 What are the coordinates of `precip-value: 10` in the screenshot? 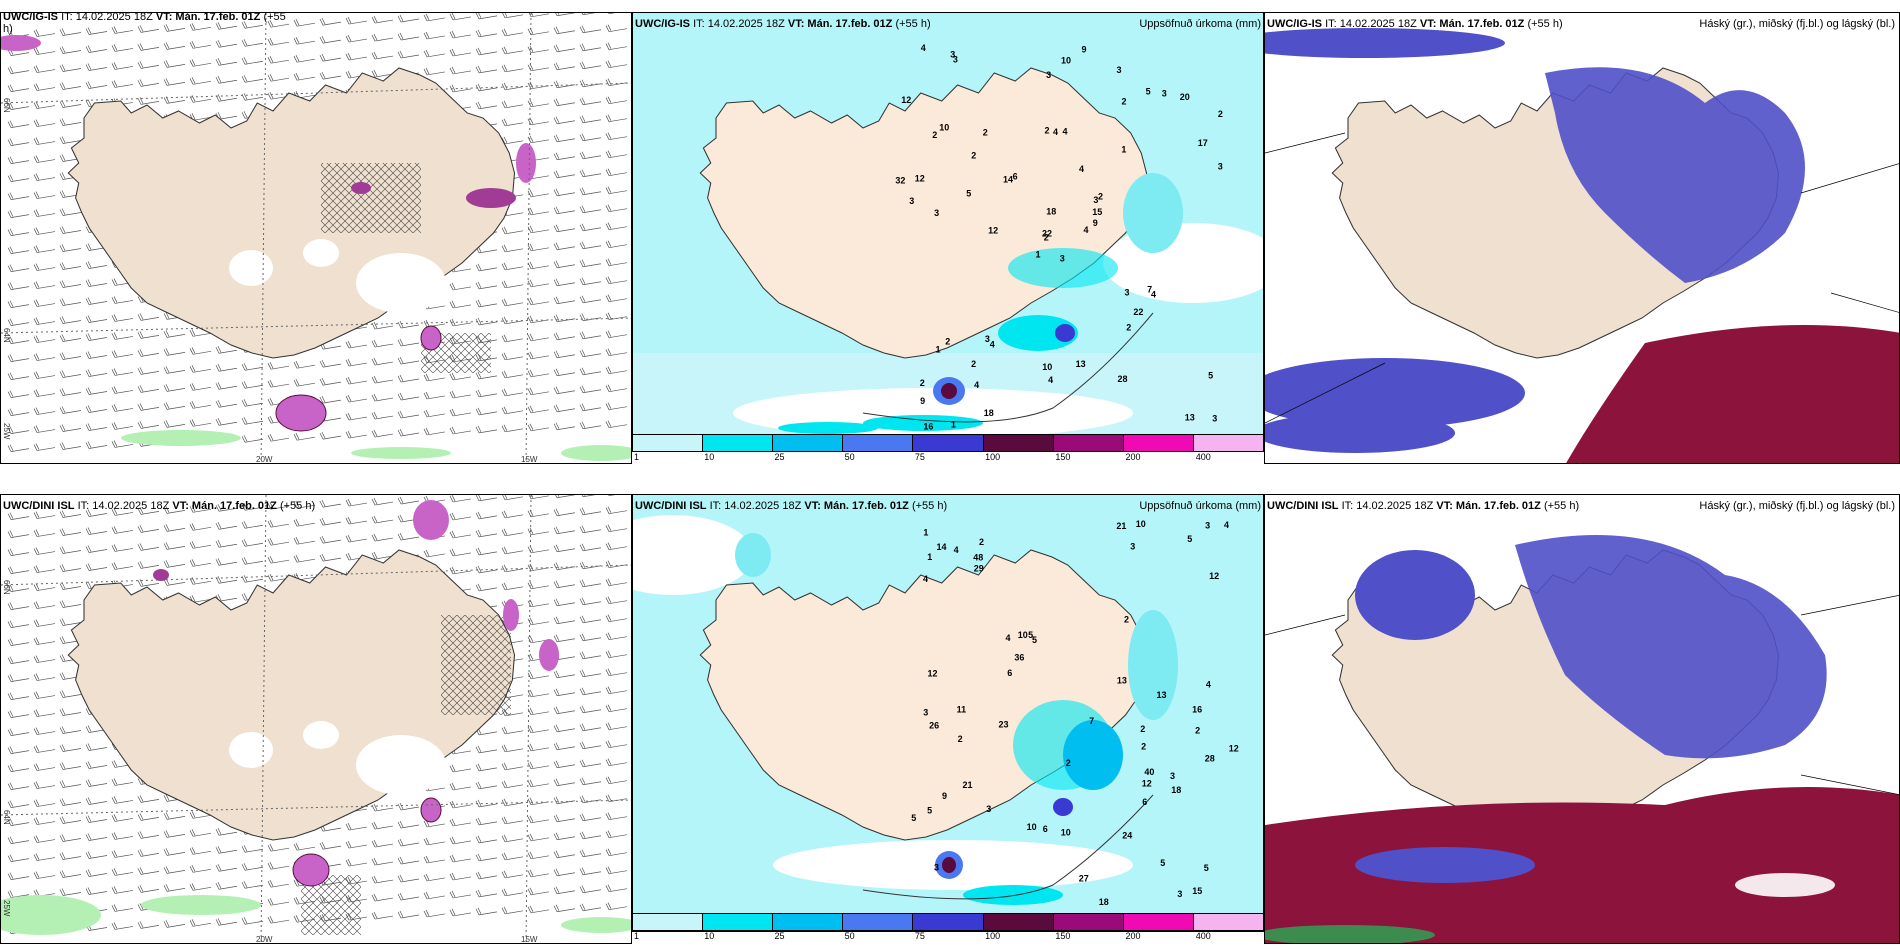 It's located at (1047, 367).